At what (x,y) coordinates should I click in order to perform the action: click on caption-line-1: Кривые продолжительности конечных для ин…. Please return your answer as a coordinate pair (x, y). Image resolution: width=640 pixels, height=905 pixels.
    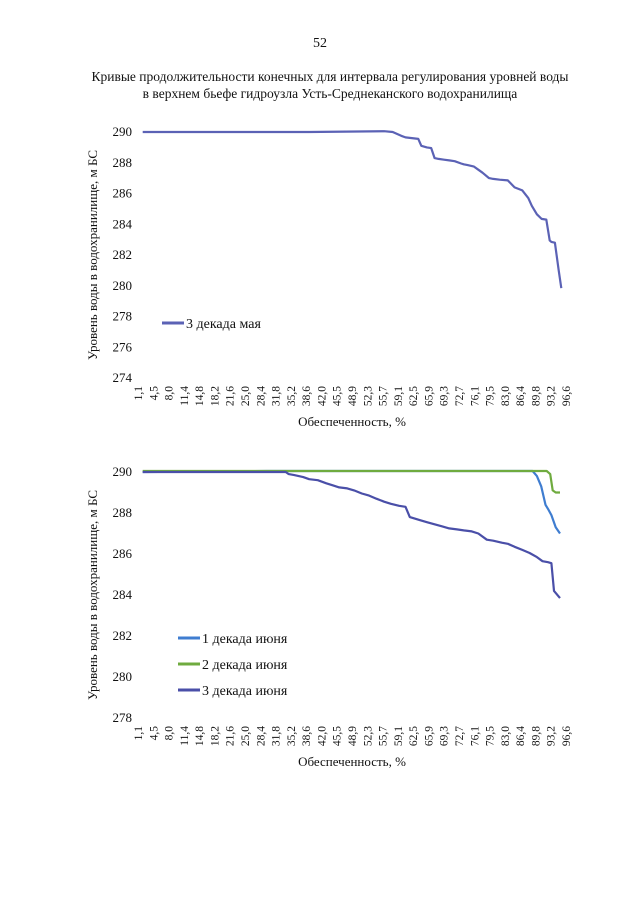
    Looking at the image, I should click on (330, 76).